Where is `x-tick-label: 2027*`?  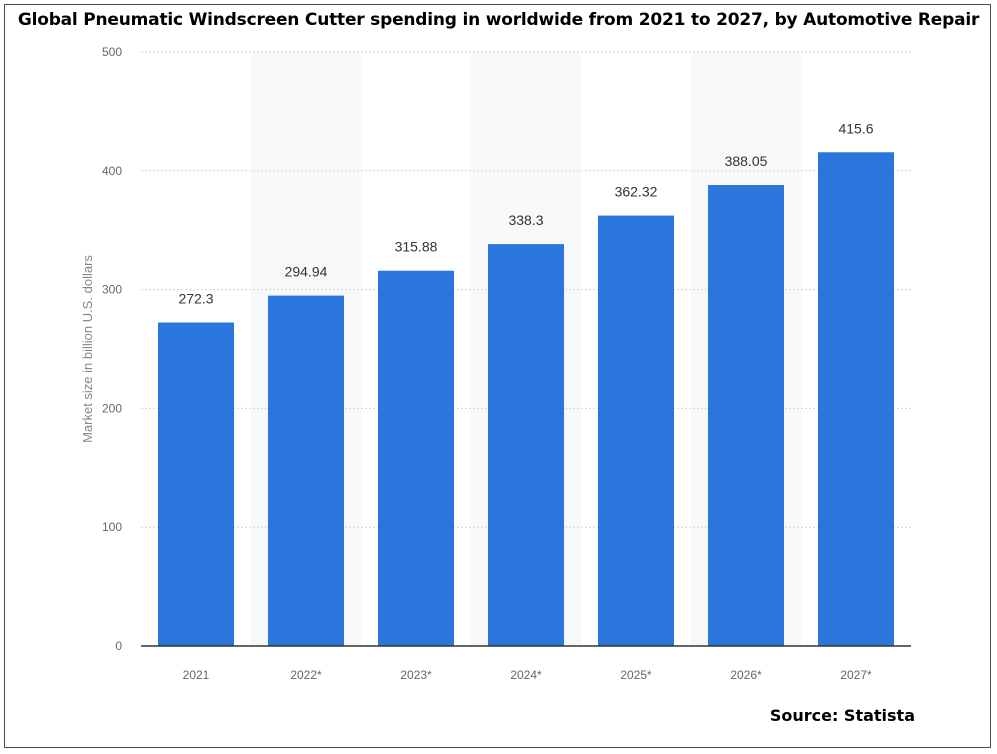
x-tick-label: 2027* is located at coordinates (856, 675).